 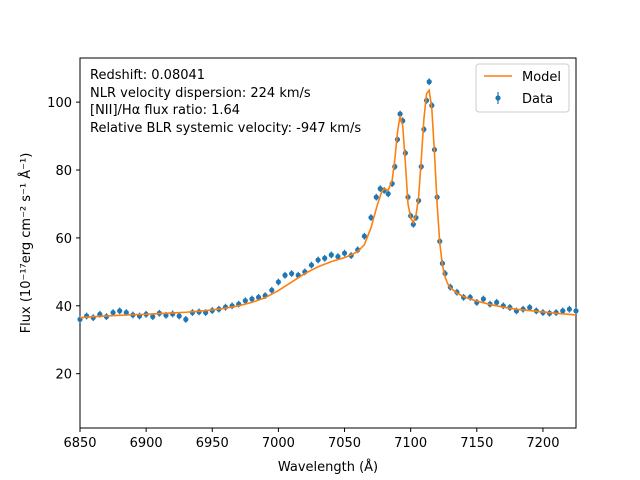 I want to click on y-tick-label: 80, so click(x=63, y=171).